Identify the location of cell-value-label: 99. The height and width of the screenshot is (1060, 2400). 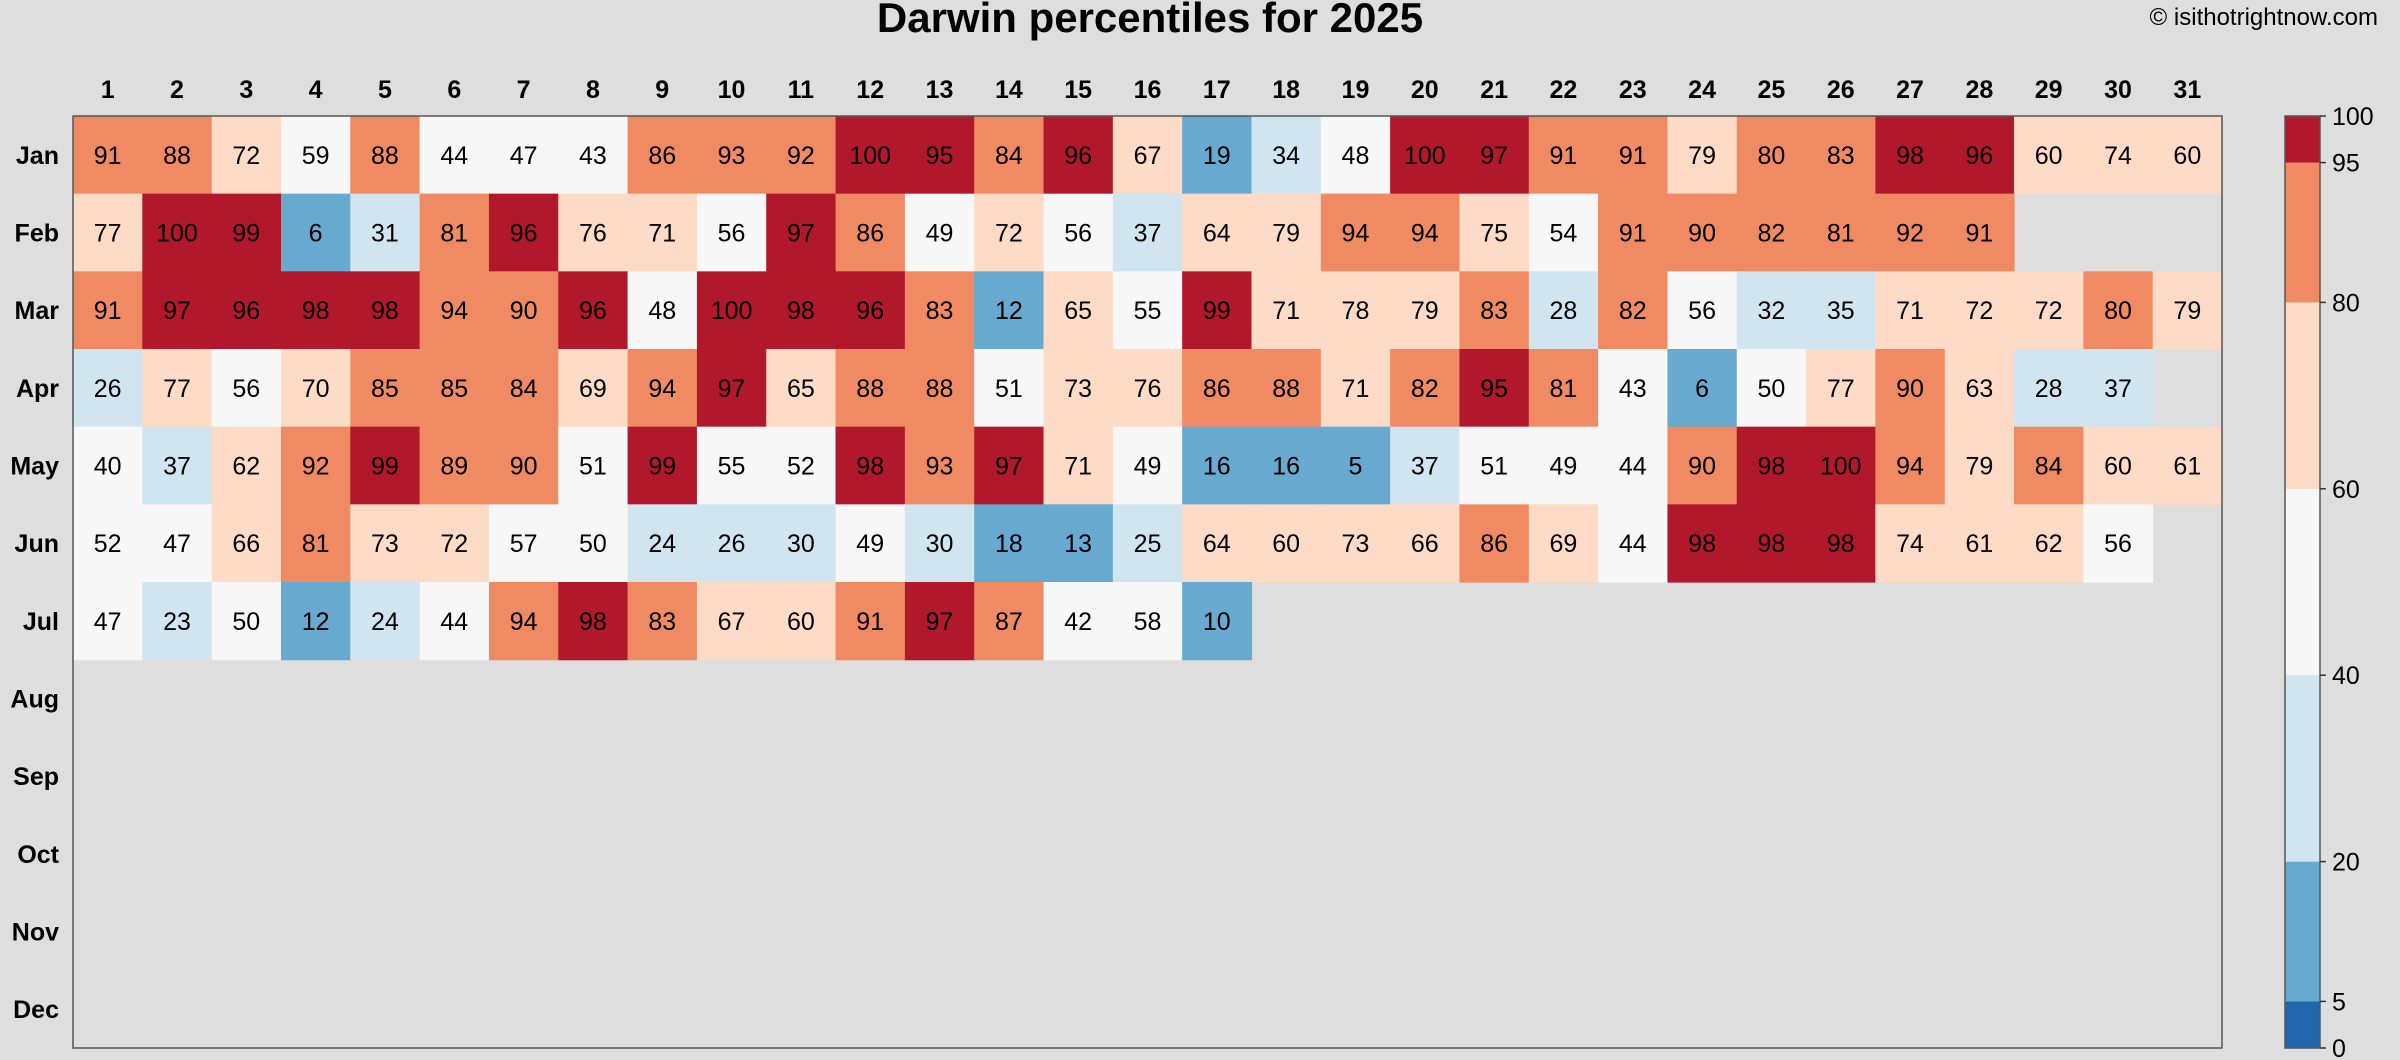
(662, 467).